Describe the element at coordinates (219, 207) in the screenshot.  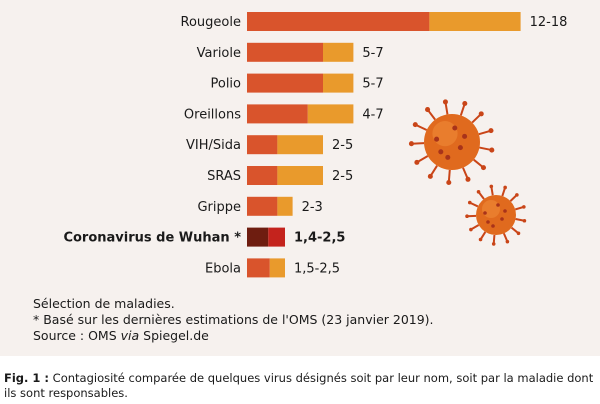
I see `category-label: Grippe` at that location.